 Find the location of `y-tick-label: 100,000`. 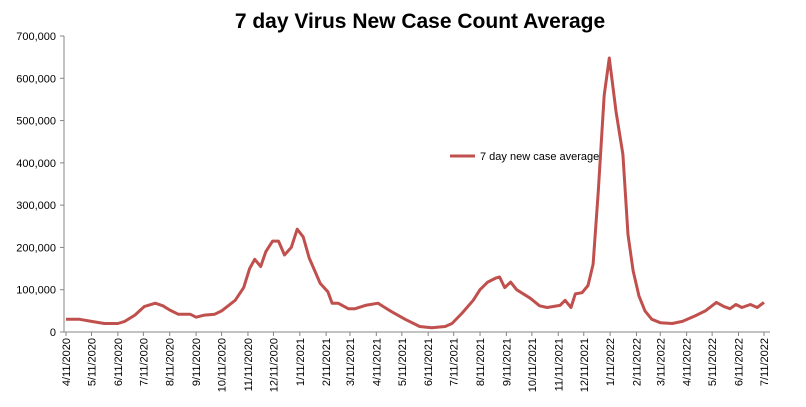

y-tick-label: 100,000 is located at coordinates (36, 291).